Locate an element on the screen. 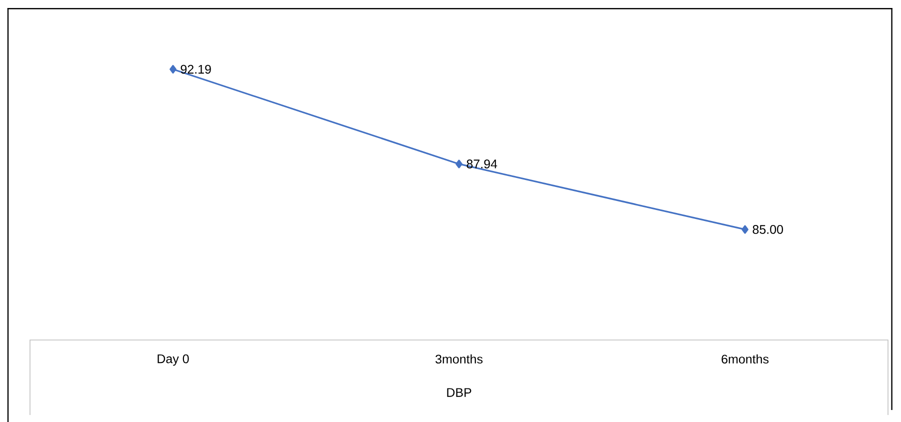  x-tick-label: Day 0 is located at coordinates (173, 360).